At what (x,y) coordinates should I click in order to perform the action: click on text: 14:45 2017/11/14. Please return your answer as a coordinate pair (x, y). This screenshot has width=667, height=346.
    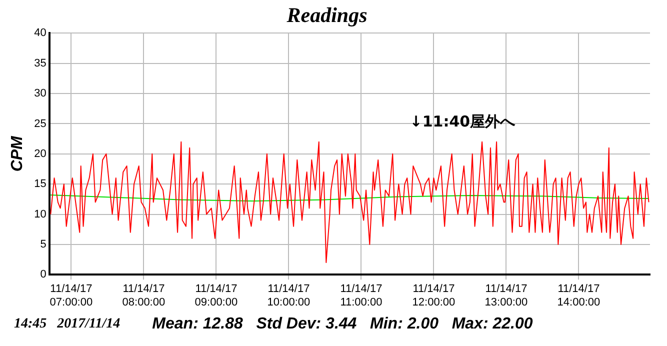
    Looking at the image, I should click on (67, 324).